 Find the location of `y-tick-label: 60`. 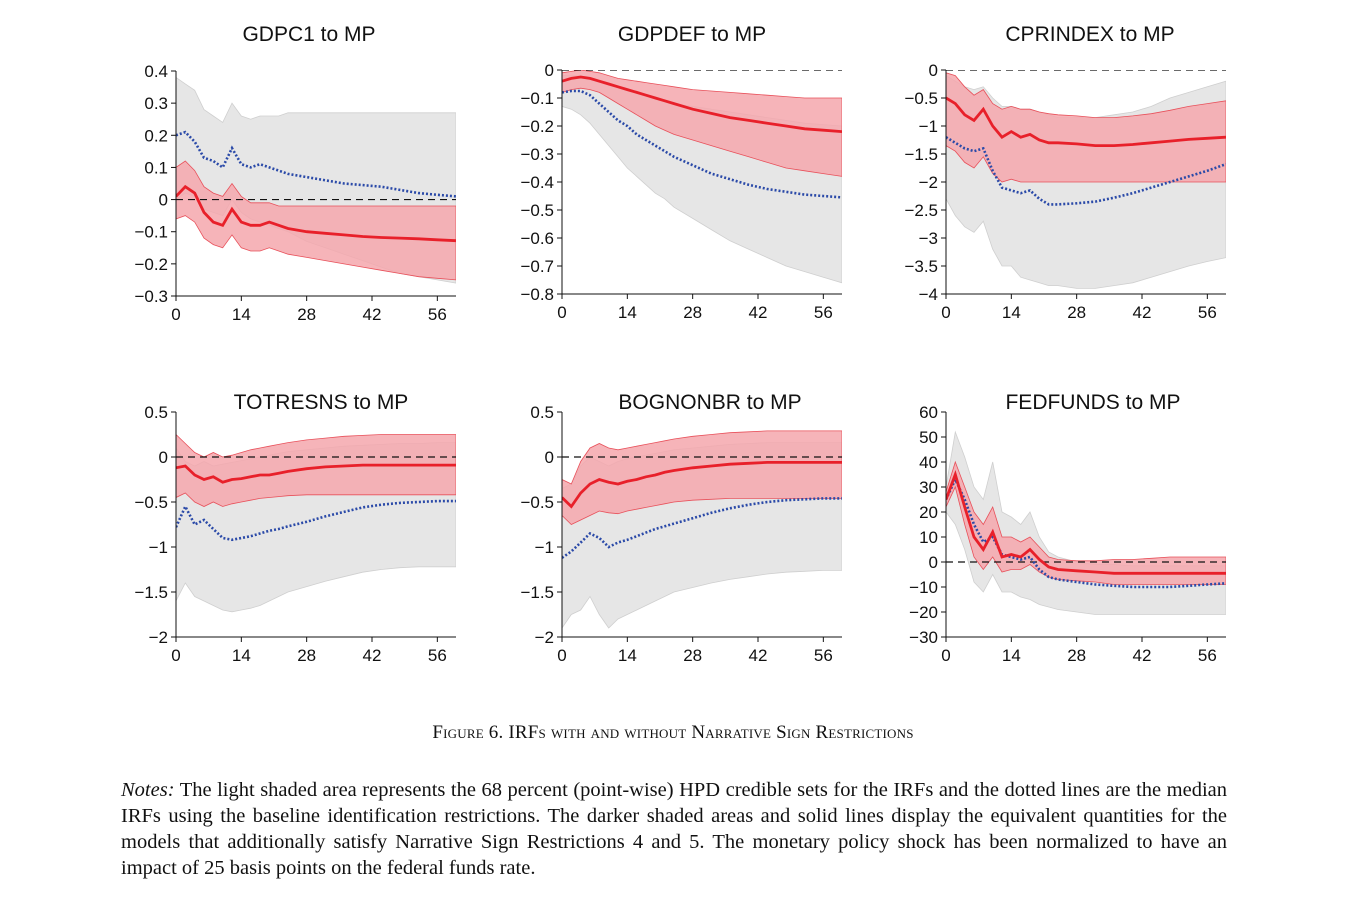

y-tick-label: 60 is located at coordinates (928, 412).